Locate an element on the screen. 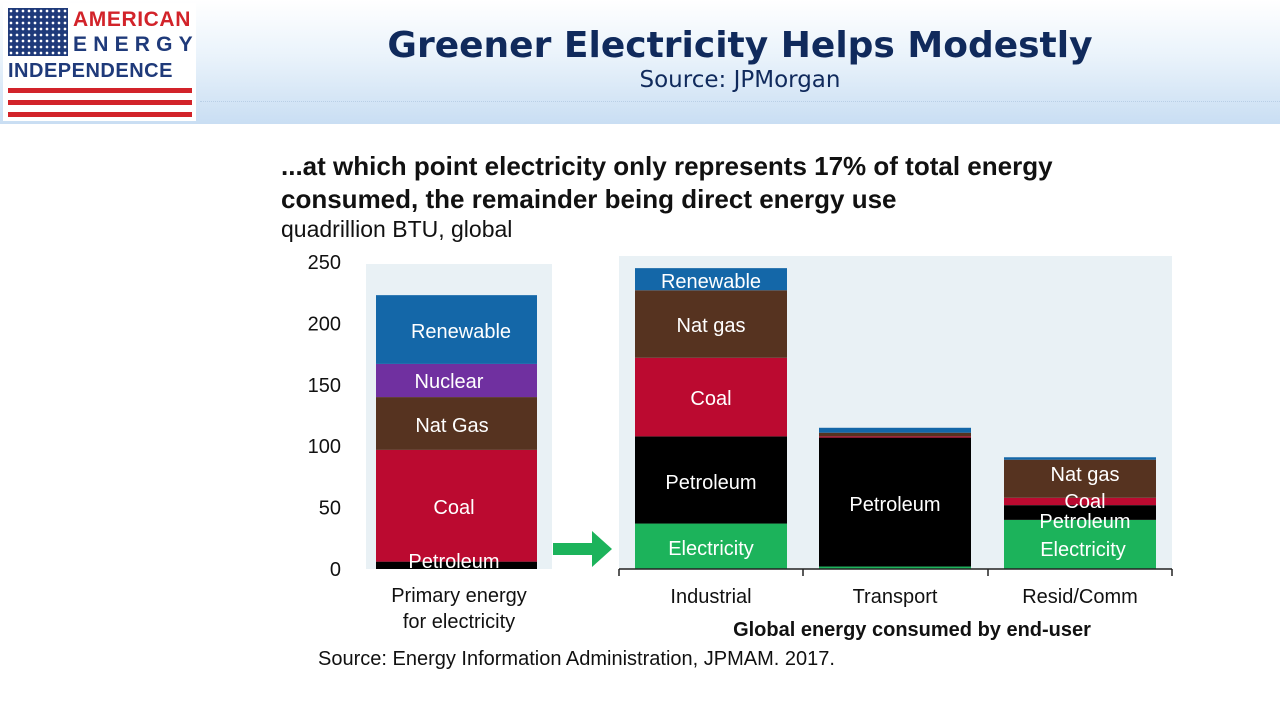 This screenshot has height=720, width=1280. y-tick-label: 50 is located at coordinates (330, 509).